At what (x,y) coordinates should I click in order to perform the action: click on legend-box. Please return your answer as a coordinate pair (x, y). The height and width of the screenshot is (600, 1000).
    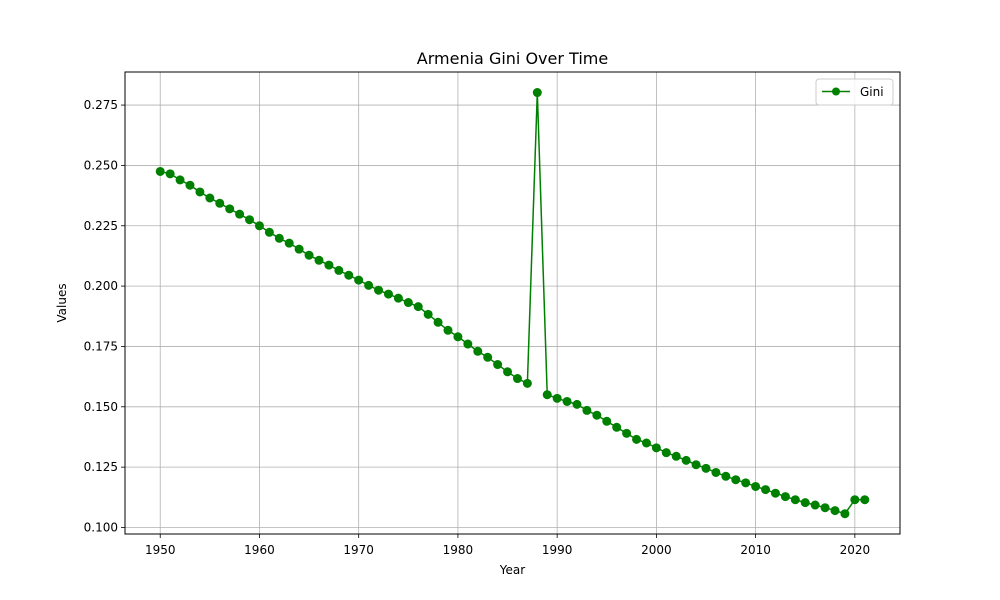
    Looking at the image, I should click on (854, 92).